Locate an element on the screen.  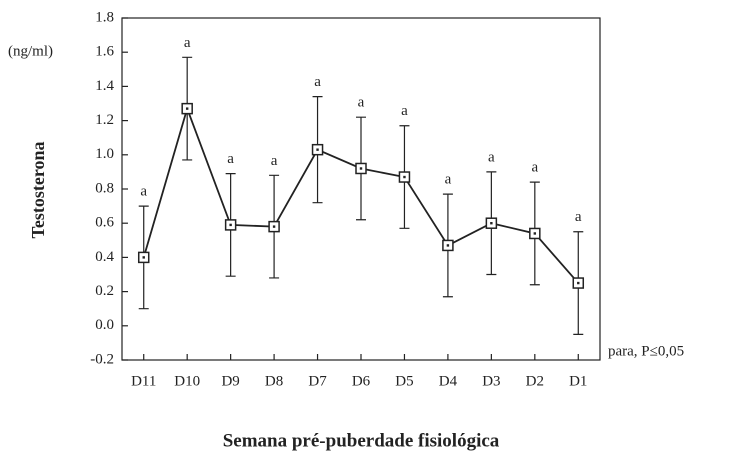
x-tick-label: D3 is located at coordinates (491, 381).